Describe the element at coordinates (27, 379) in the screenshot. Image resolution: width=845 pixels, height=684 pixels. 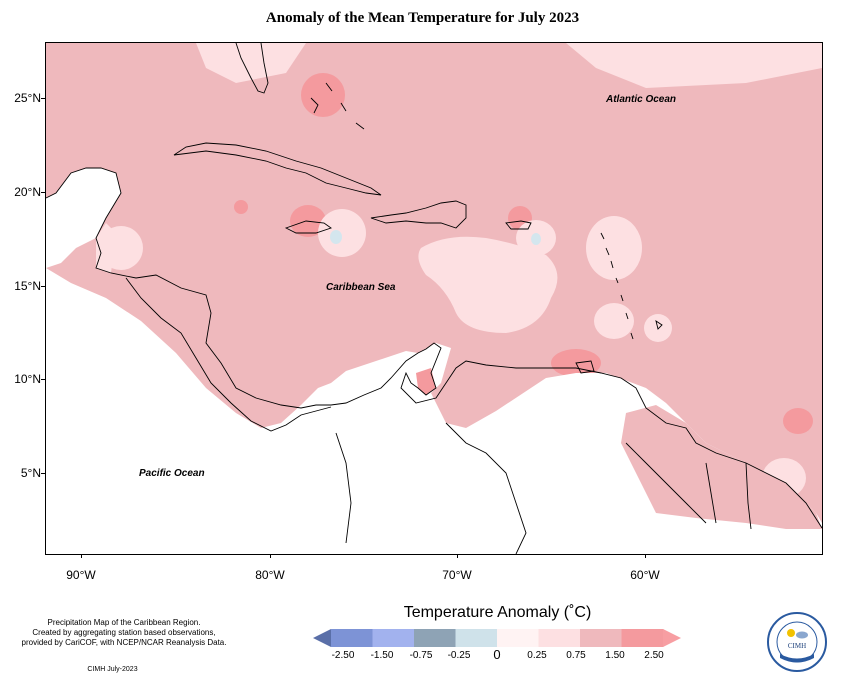
I see `lat-label-10n: 10°N` at that location.